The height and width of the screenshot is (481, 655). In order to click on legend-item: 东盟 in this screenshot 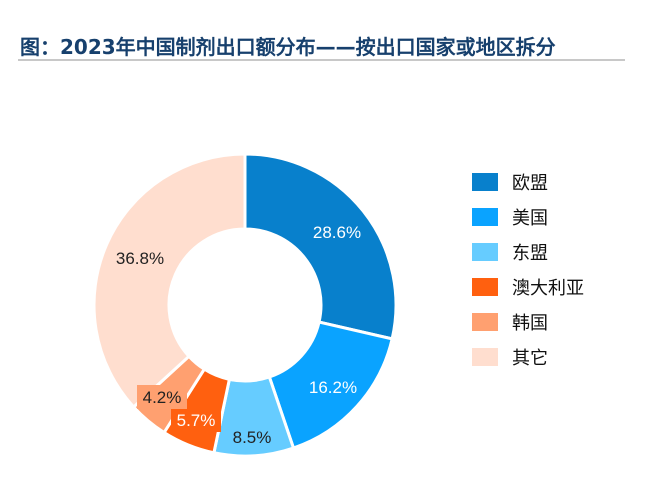, I will do `click(528, 251)`.